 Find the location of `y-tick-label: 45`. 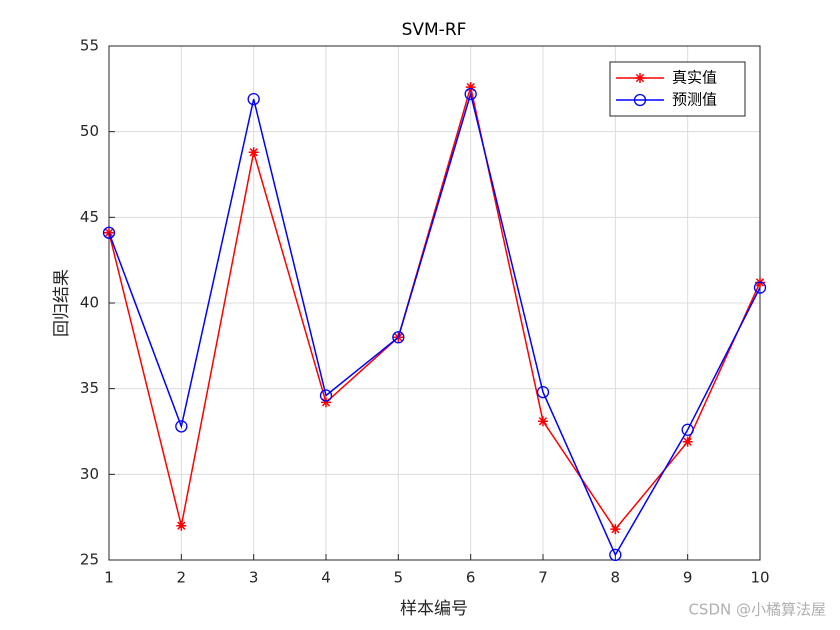

y-tick-label: 45 is located at coordinates (89, 217).